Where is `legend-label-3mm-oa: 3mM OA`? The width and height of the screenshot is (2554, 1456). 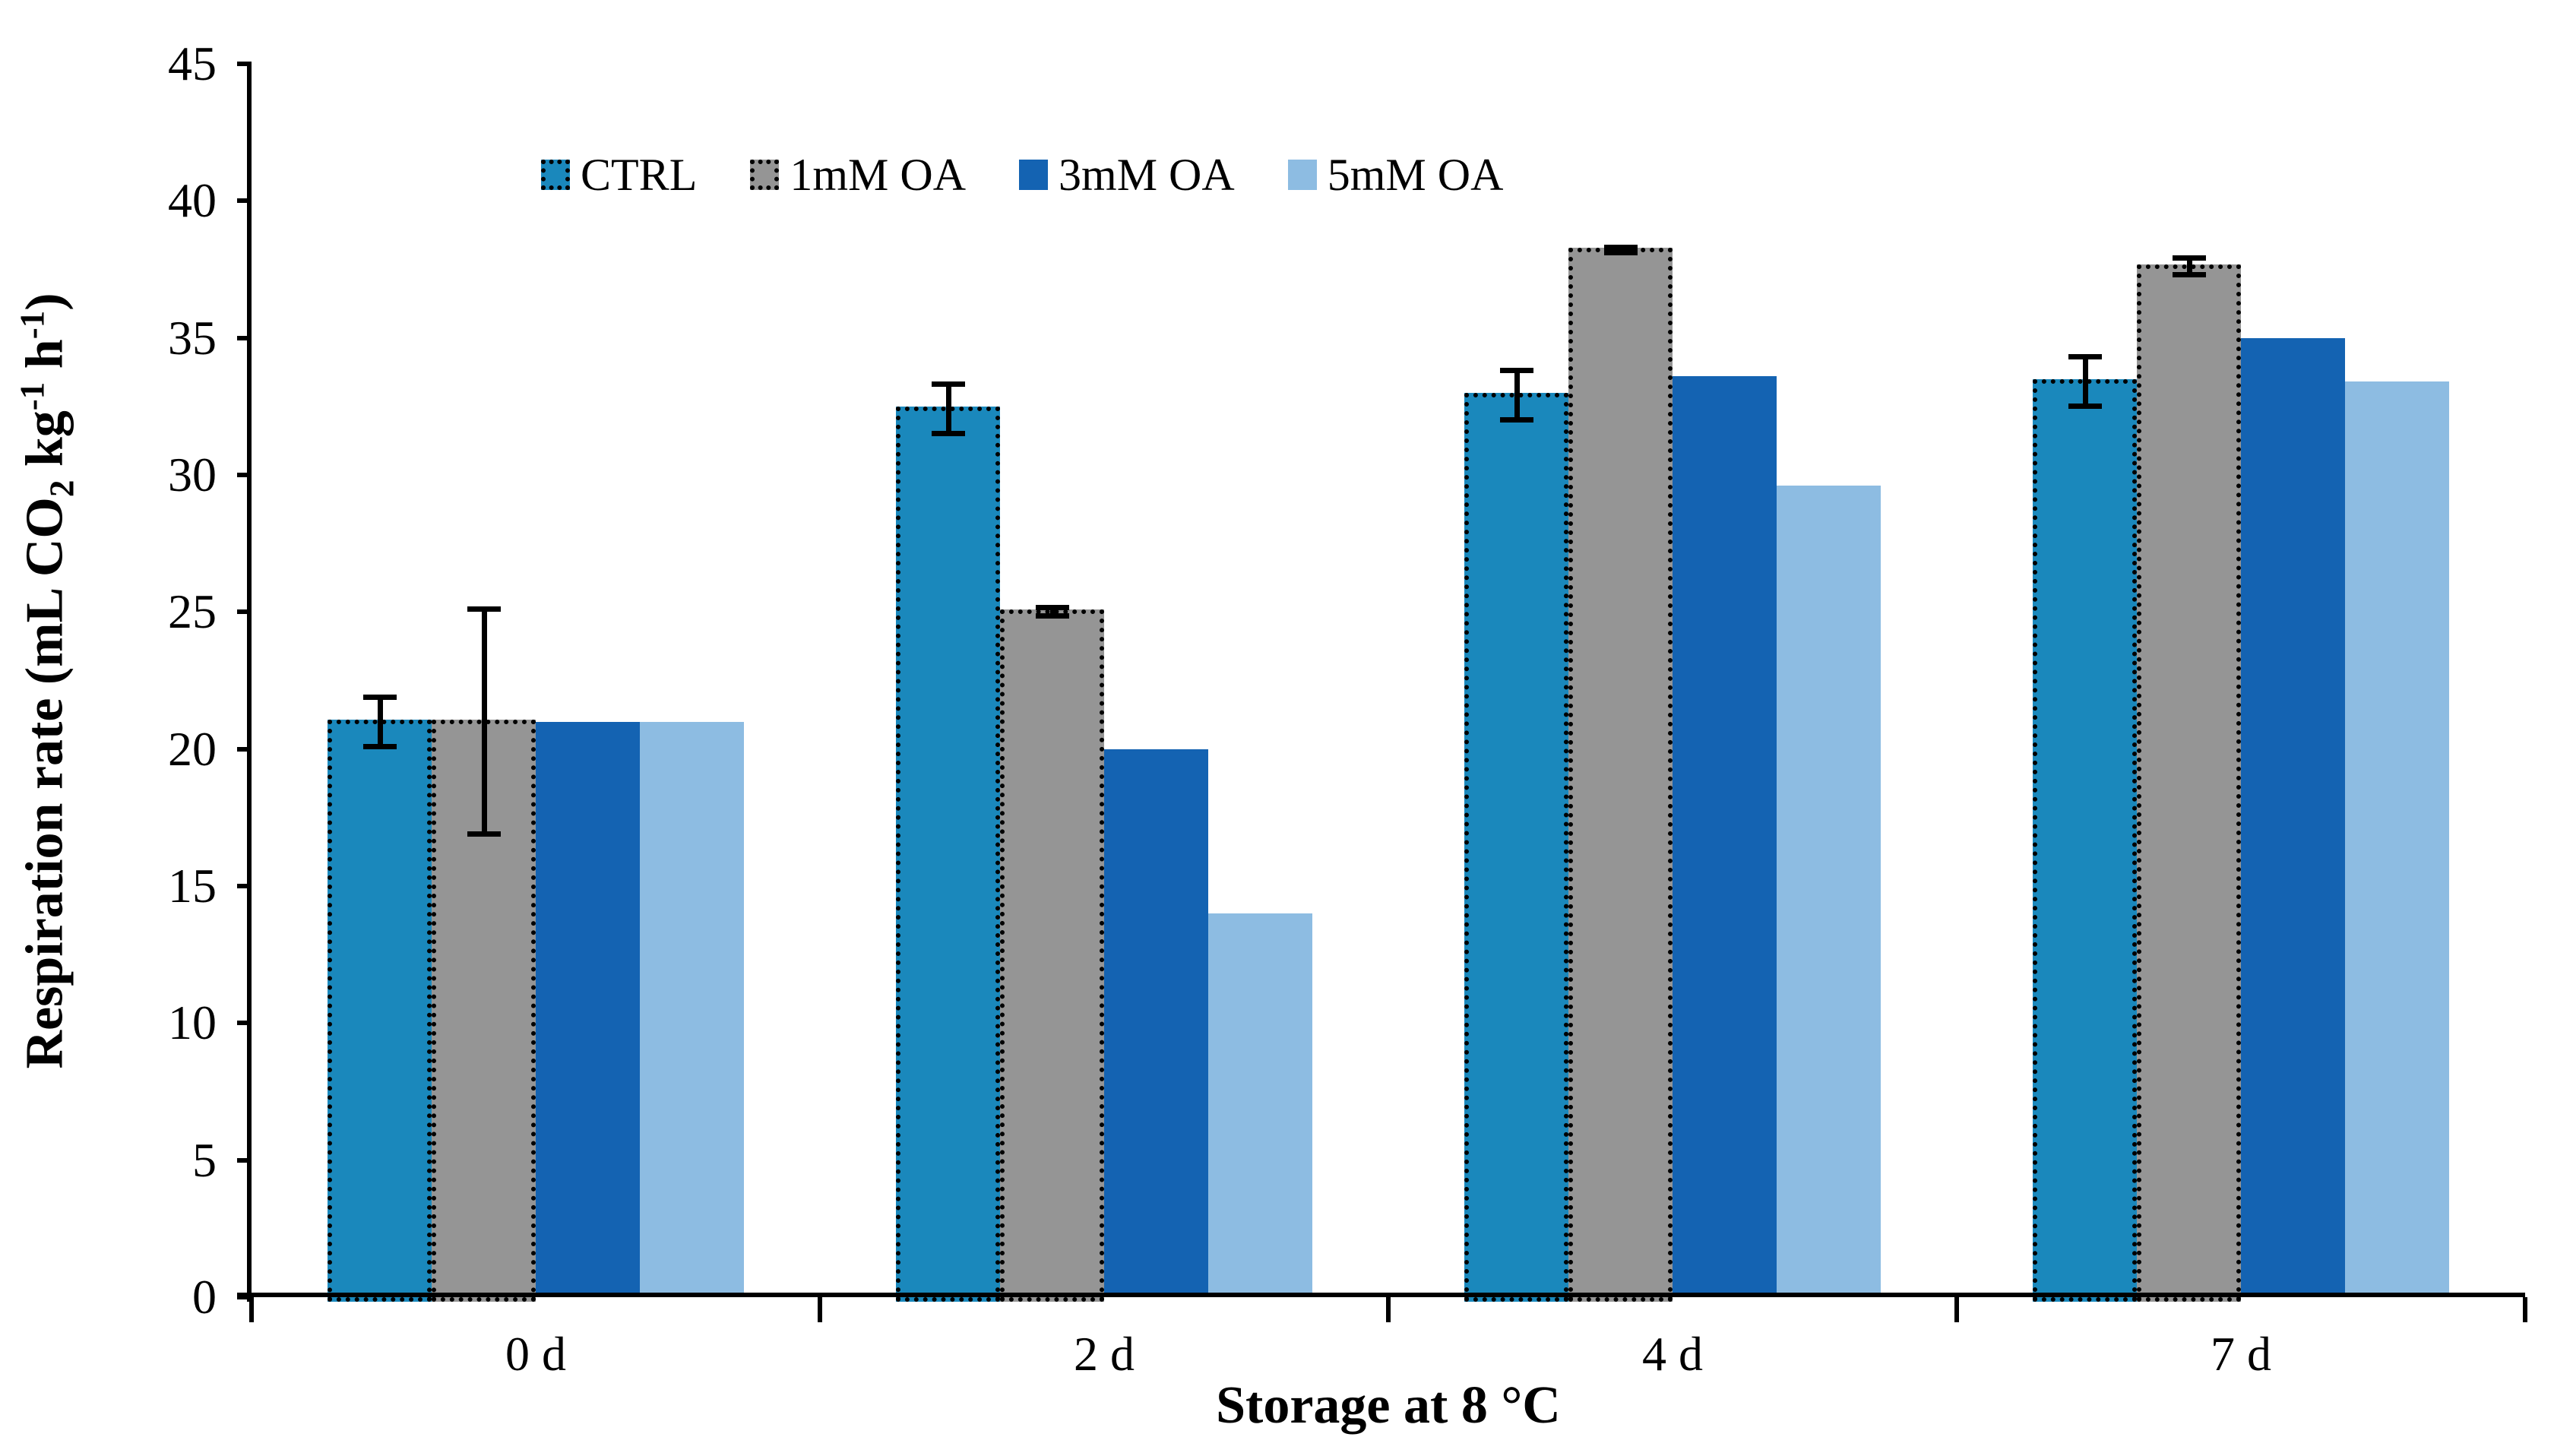 legend-label-3mm-oa: 3mM OA is located at coordinates (1147, 175).